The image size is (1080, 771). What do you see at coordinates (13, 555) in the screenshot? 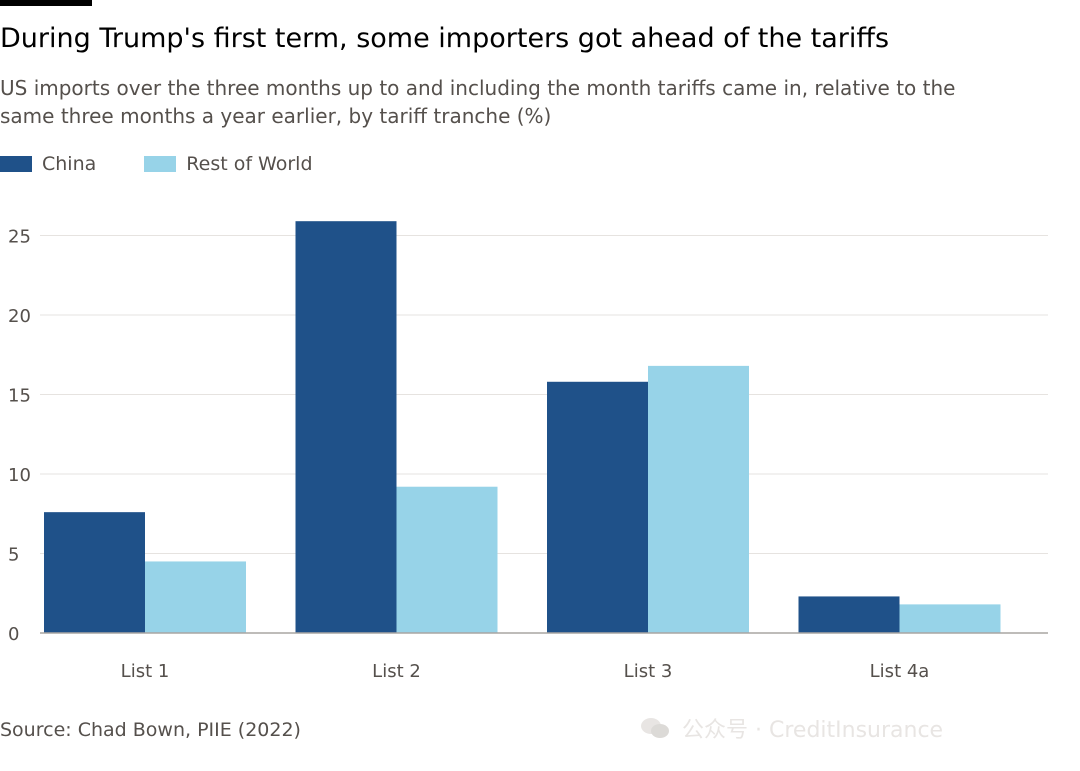
I see `y-tick-label: 5` at bounding box center [13, 555].